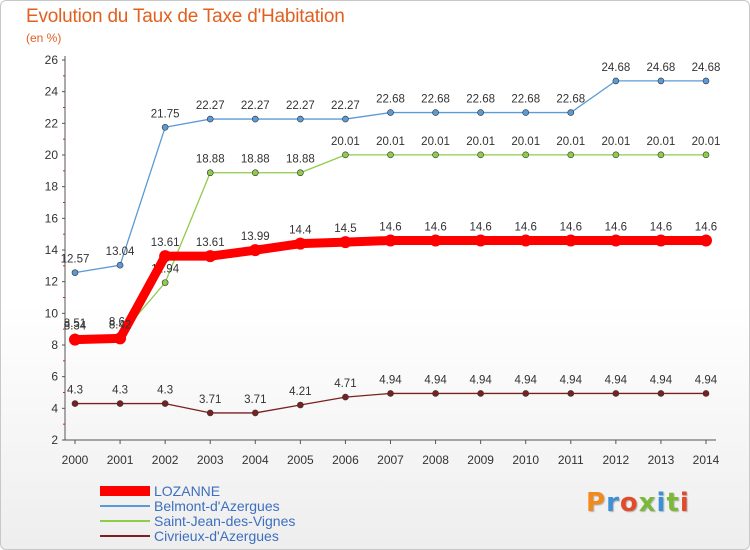  I want to click on data-label: 21.75, so click(165, 114).